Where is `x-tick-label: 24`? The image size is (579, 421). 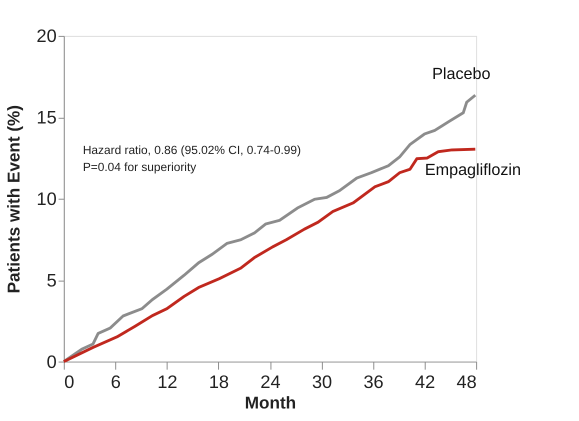 x-tick-label: 24 is located at coordinates (270, 382).